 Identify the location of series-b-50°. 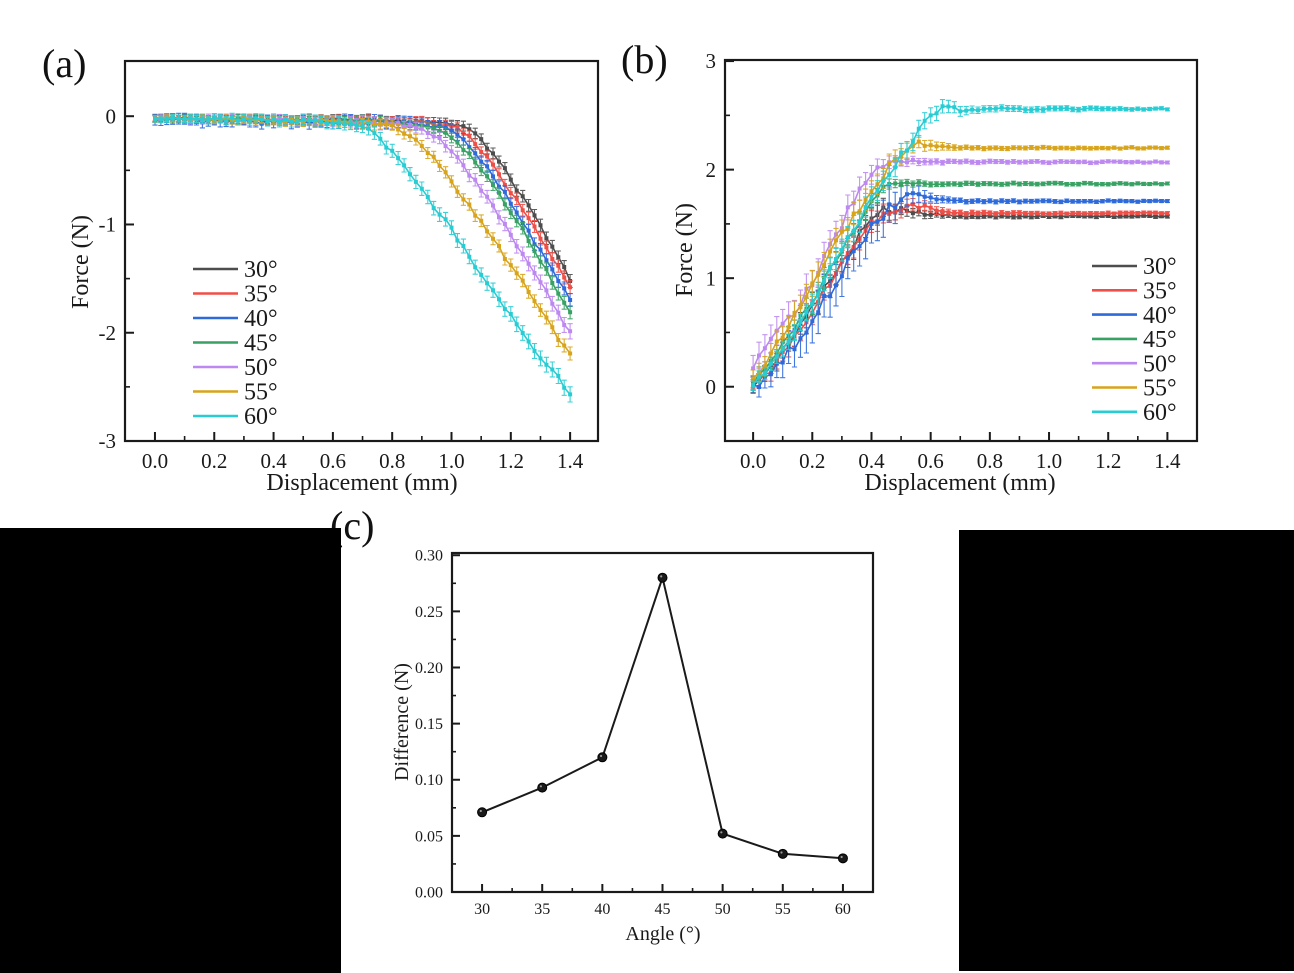
(960, 269).